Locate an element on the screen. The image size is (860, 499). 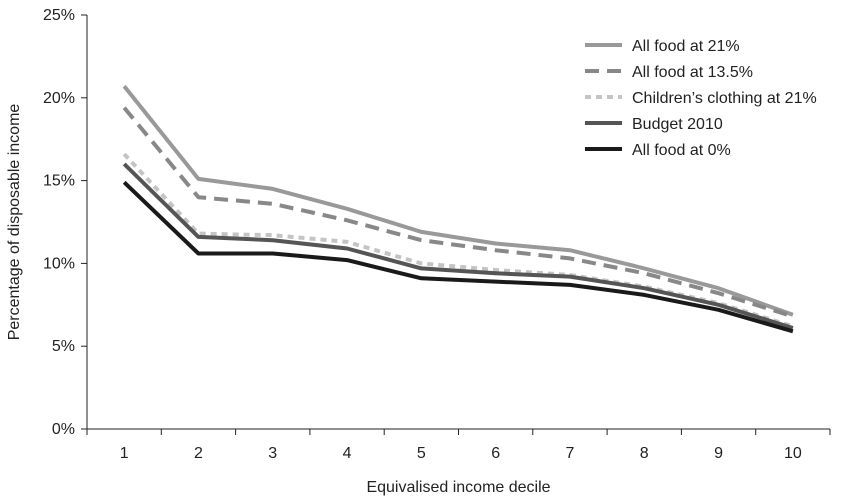
x-tick-label: 9 is located at coordinates (718, 453).